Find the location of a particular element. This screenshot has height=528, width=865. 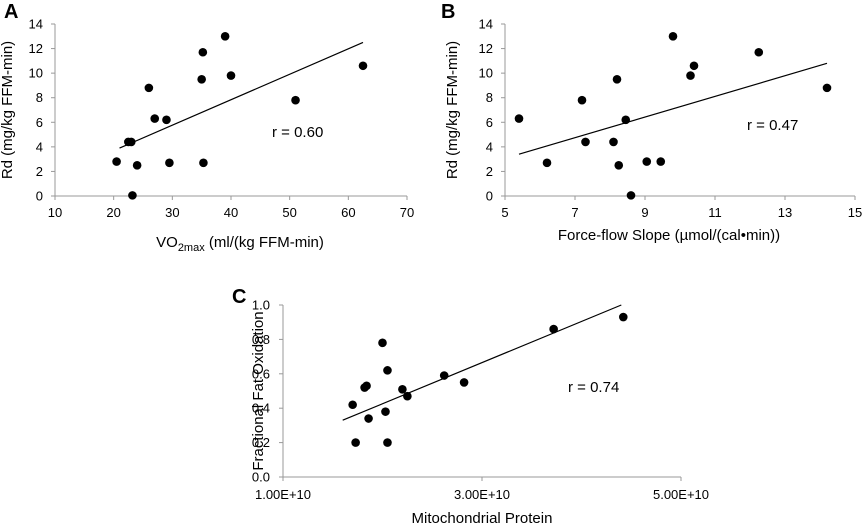

panel-a-x-label: VO2max (ml/(kg FFM-min) is located at coordinates (240, 244).